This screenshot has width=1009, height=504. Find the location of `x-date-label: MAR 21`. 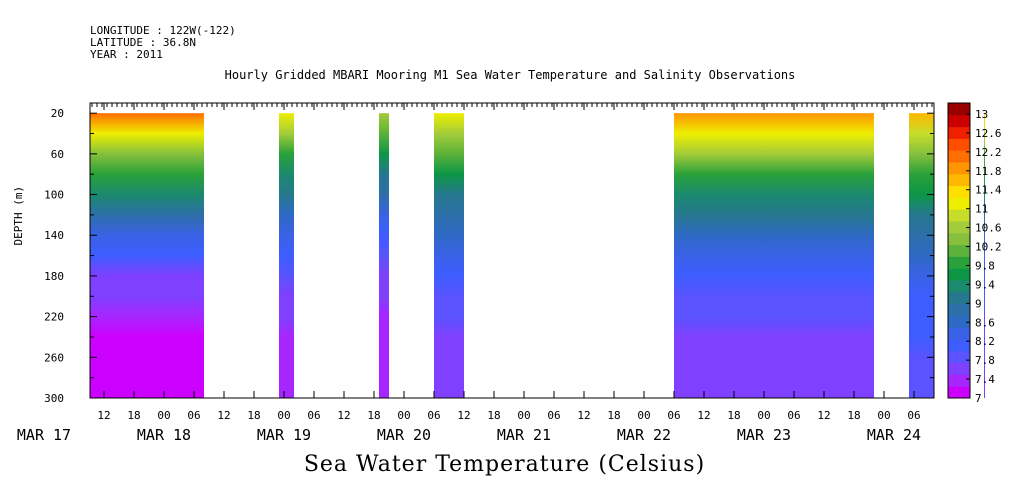

x-date-label: MAR 21 is located at coordinates (524, 435).